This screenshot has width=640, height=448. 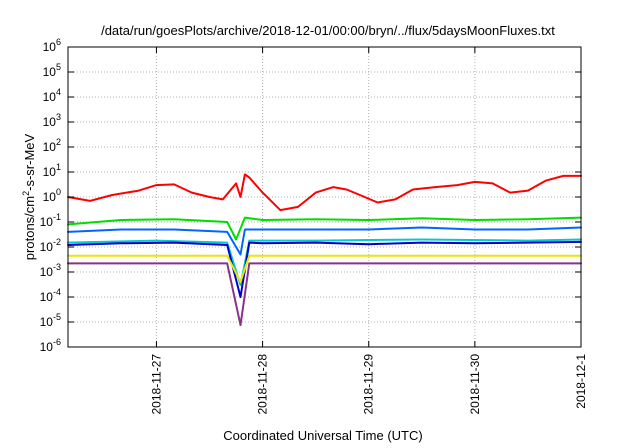 I want to click on x-tick-label: 2018-11-30, so click(x=475, y=384).